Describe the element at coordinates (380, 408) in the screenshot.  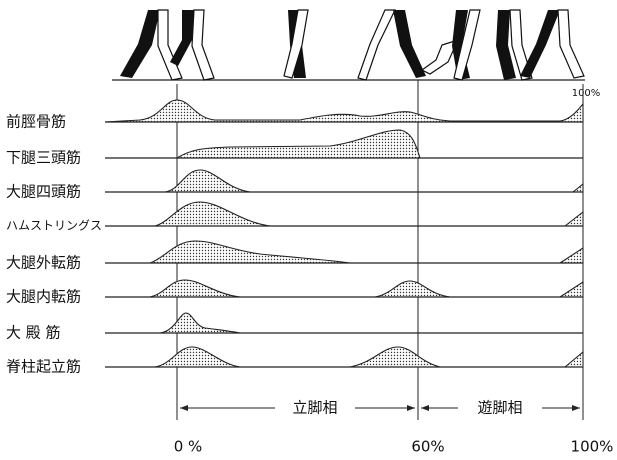
I see `phase-arrows: 立脚相 遊脚相` at that location.